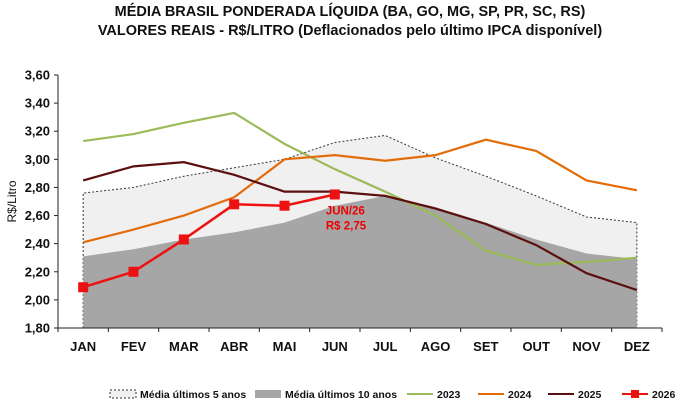  Describe the element at coordinates (37, 271) in the screenshot. I see `y-tick-label: 2,20` at that location.